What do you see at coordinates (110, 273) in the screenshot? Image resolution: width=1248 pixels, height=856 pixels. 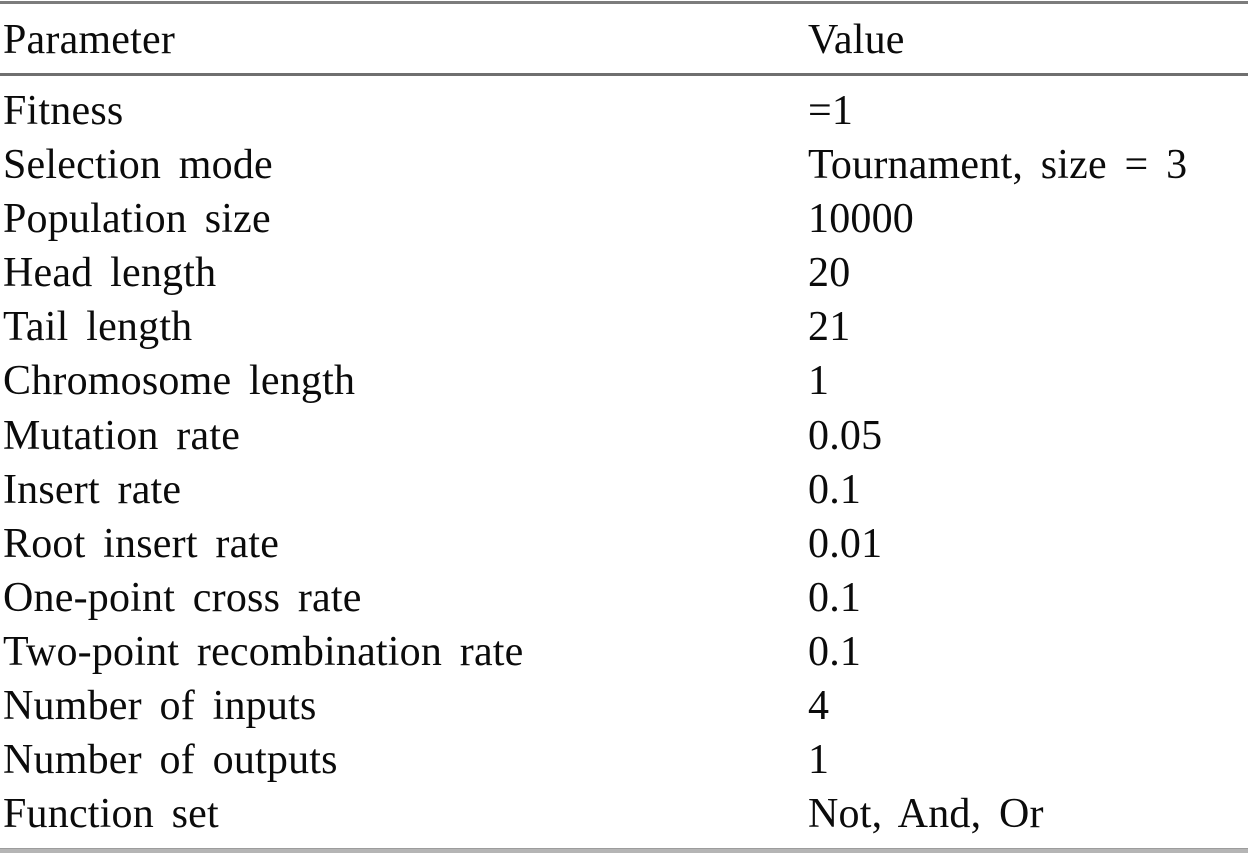 I see `param-cell: Head length` at bounding box center [110, 273].